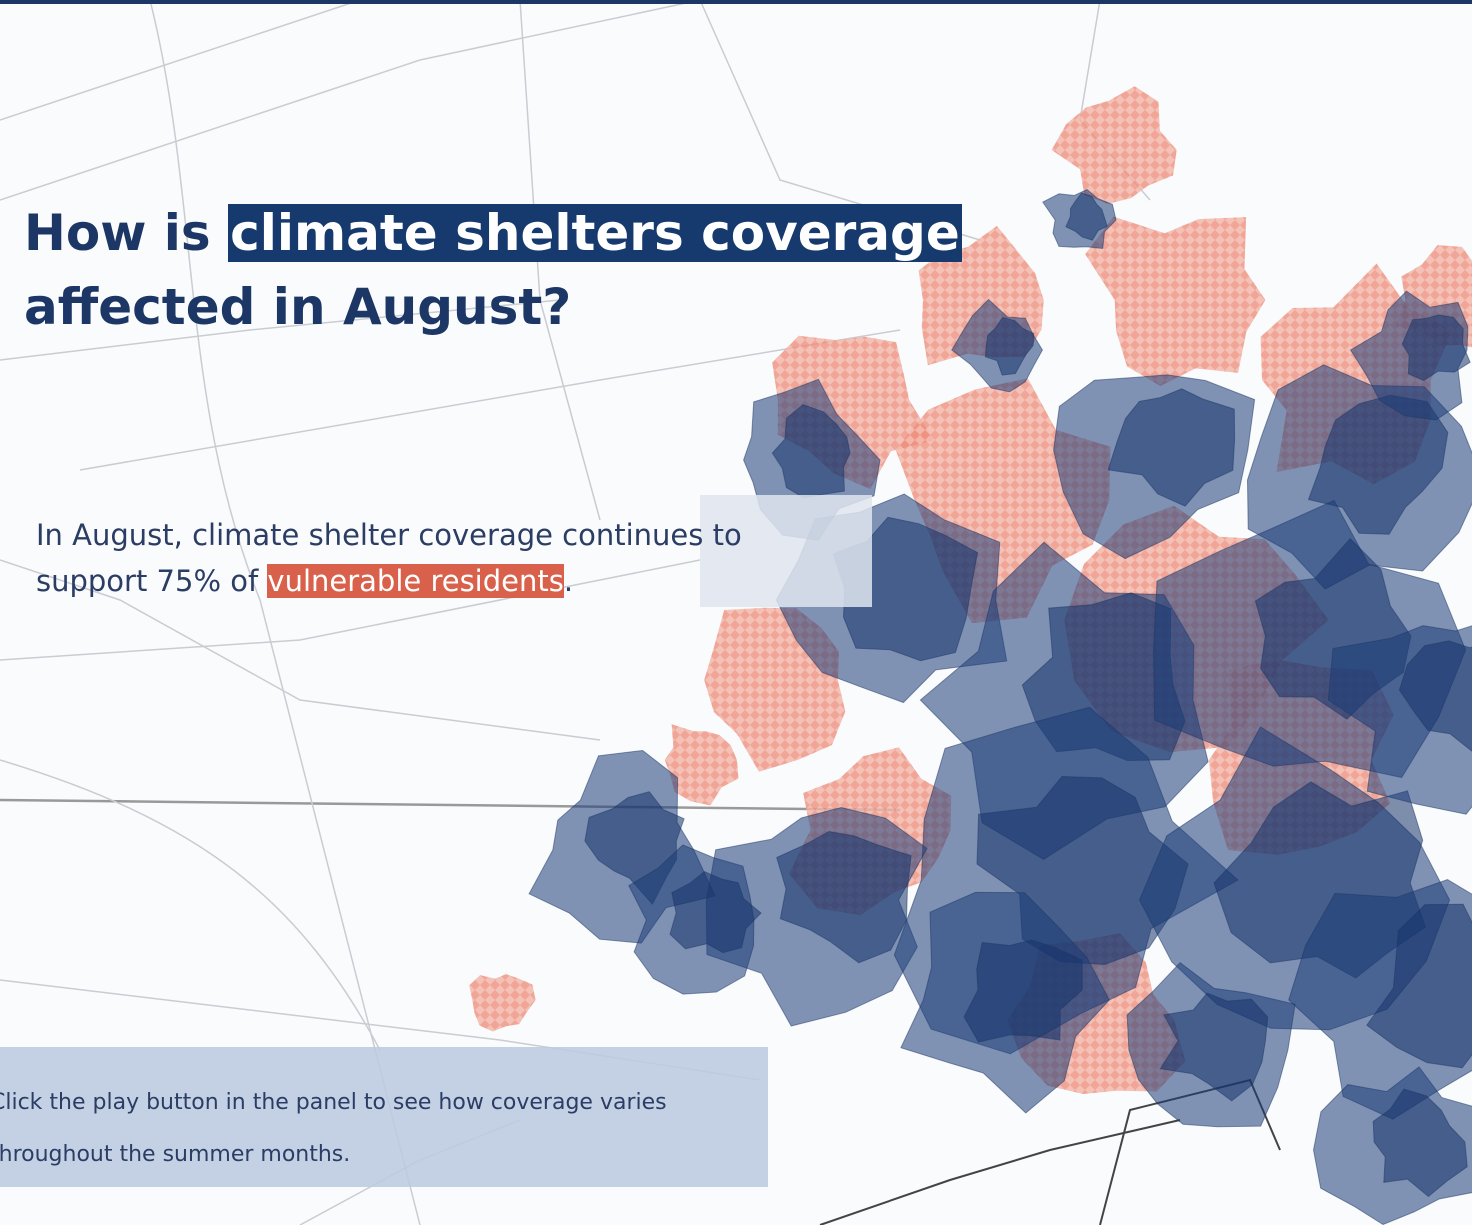  I want to click on intro-text-part: ., so click(568, 581).